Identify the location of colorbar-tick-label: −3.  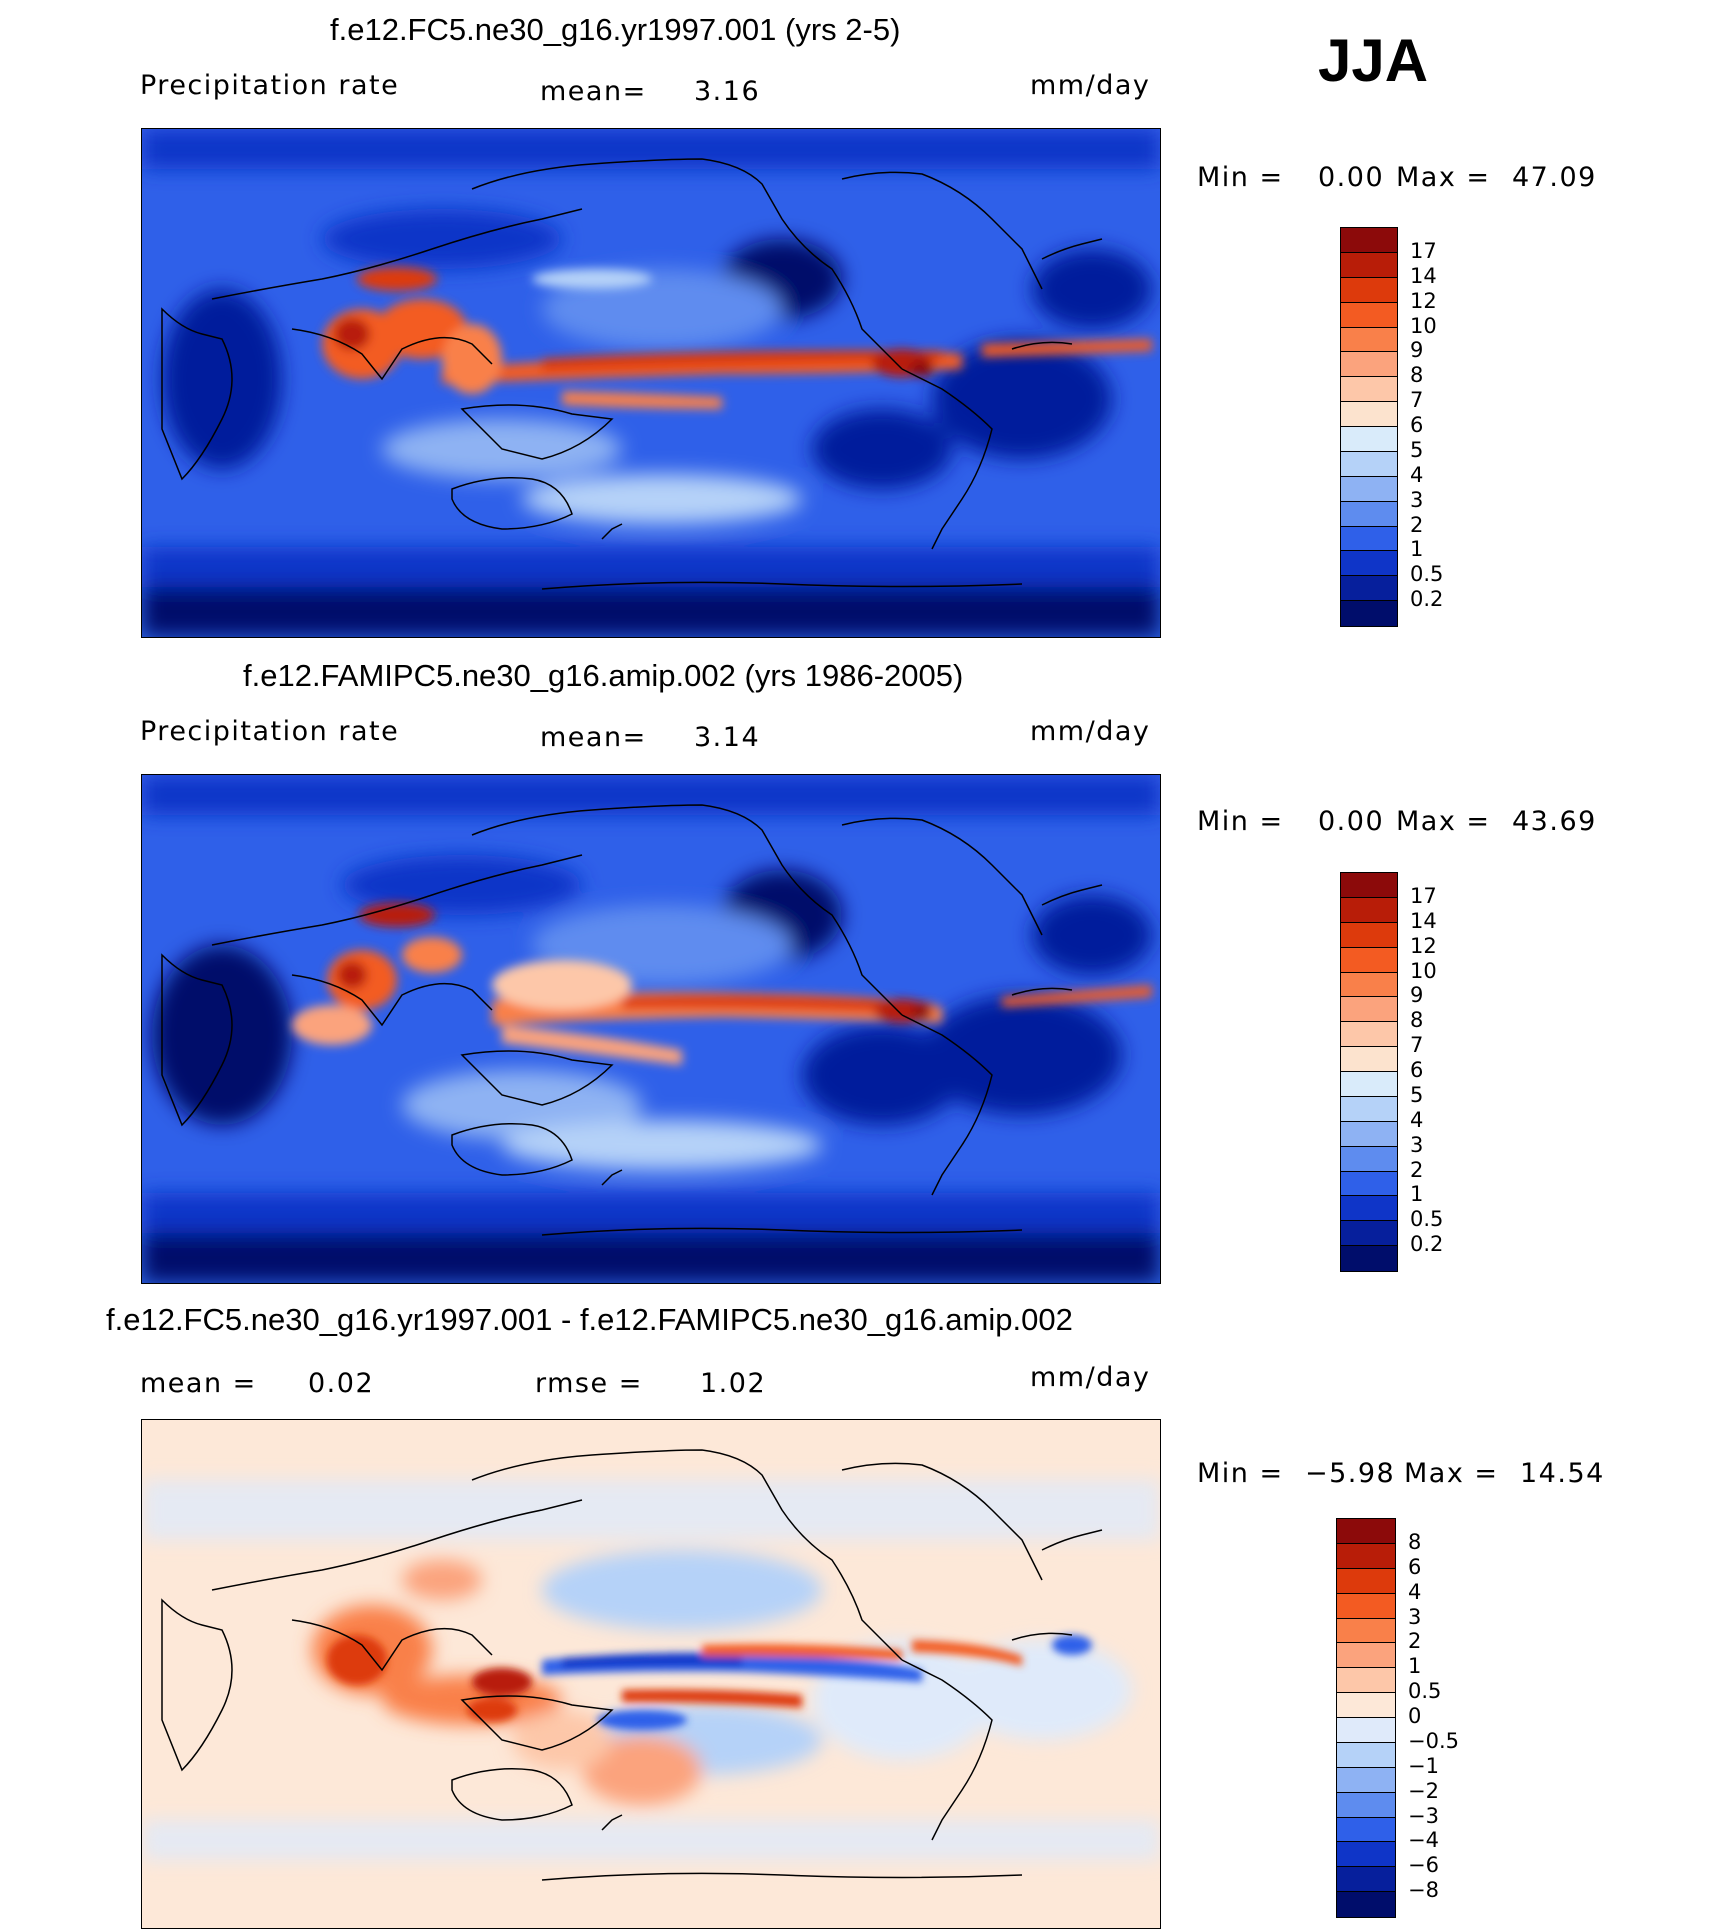
(1423, 1815).